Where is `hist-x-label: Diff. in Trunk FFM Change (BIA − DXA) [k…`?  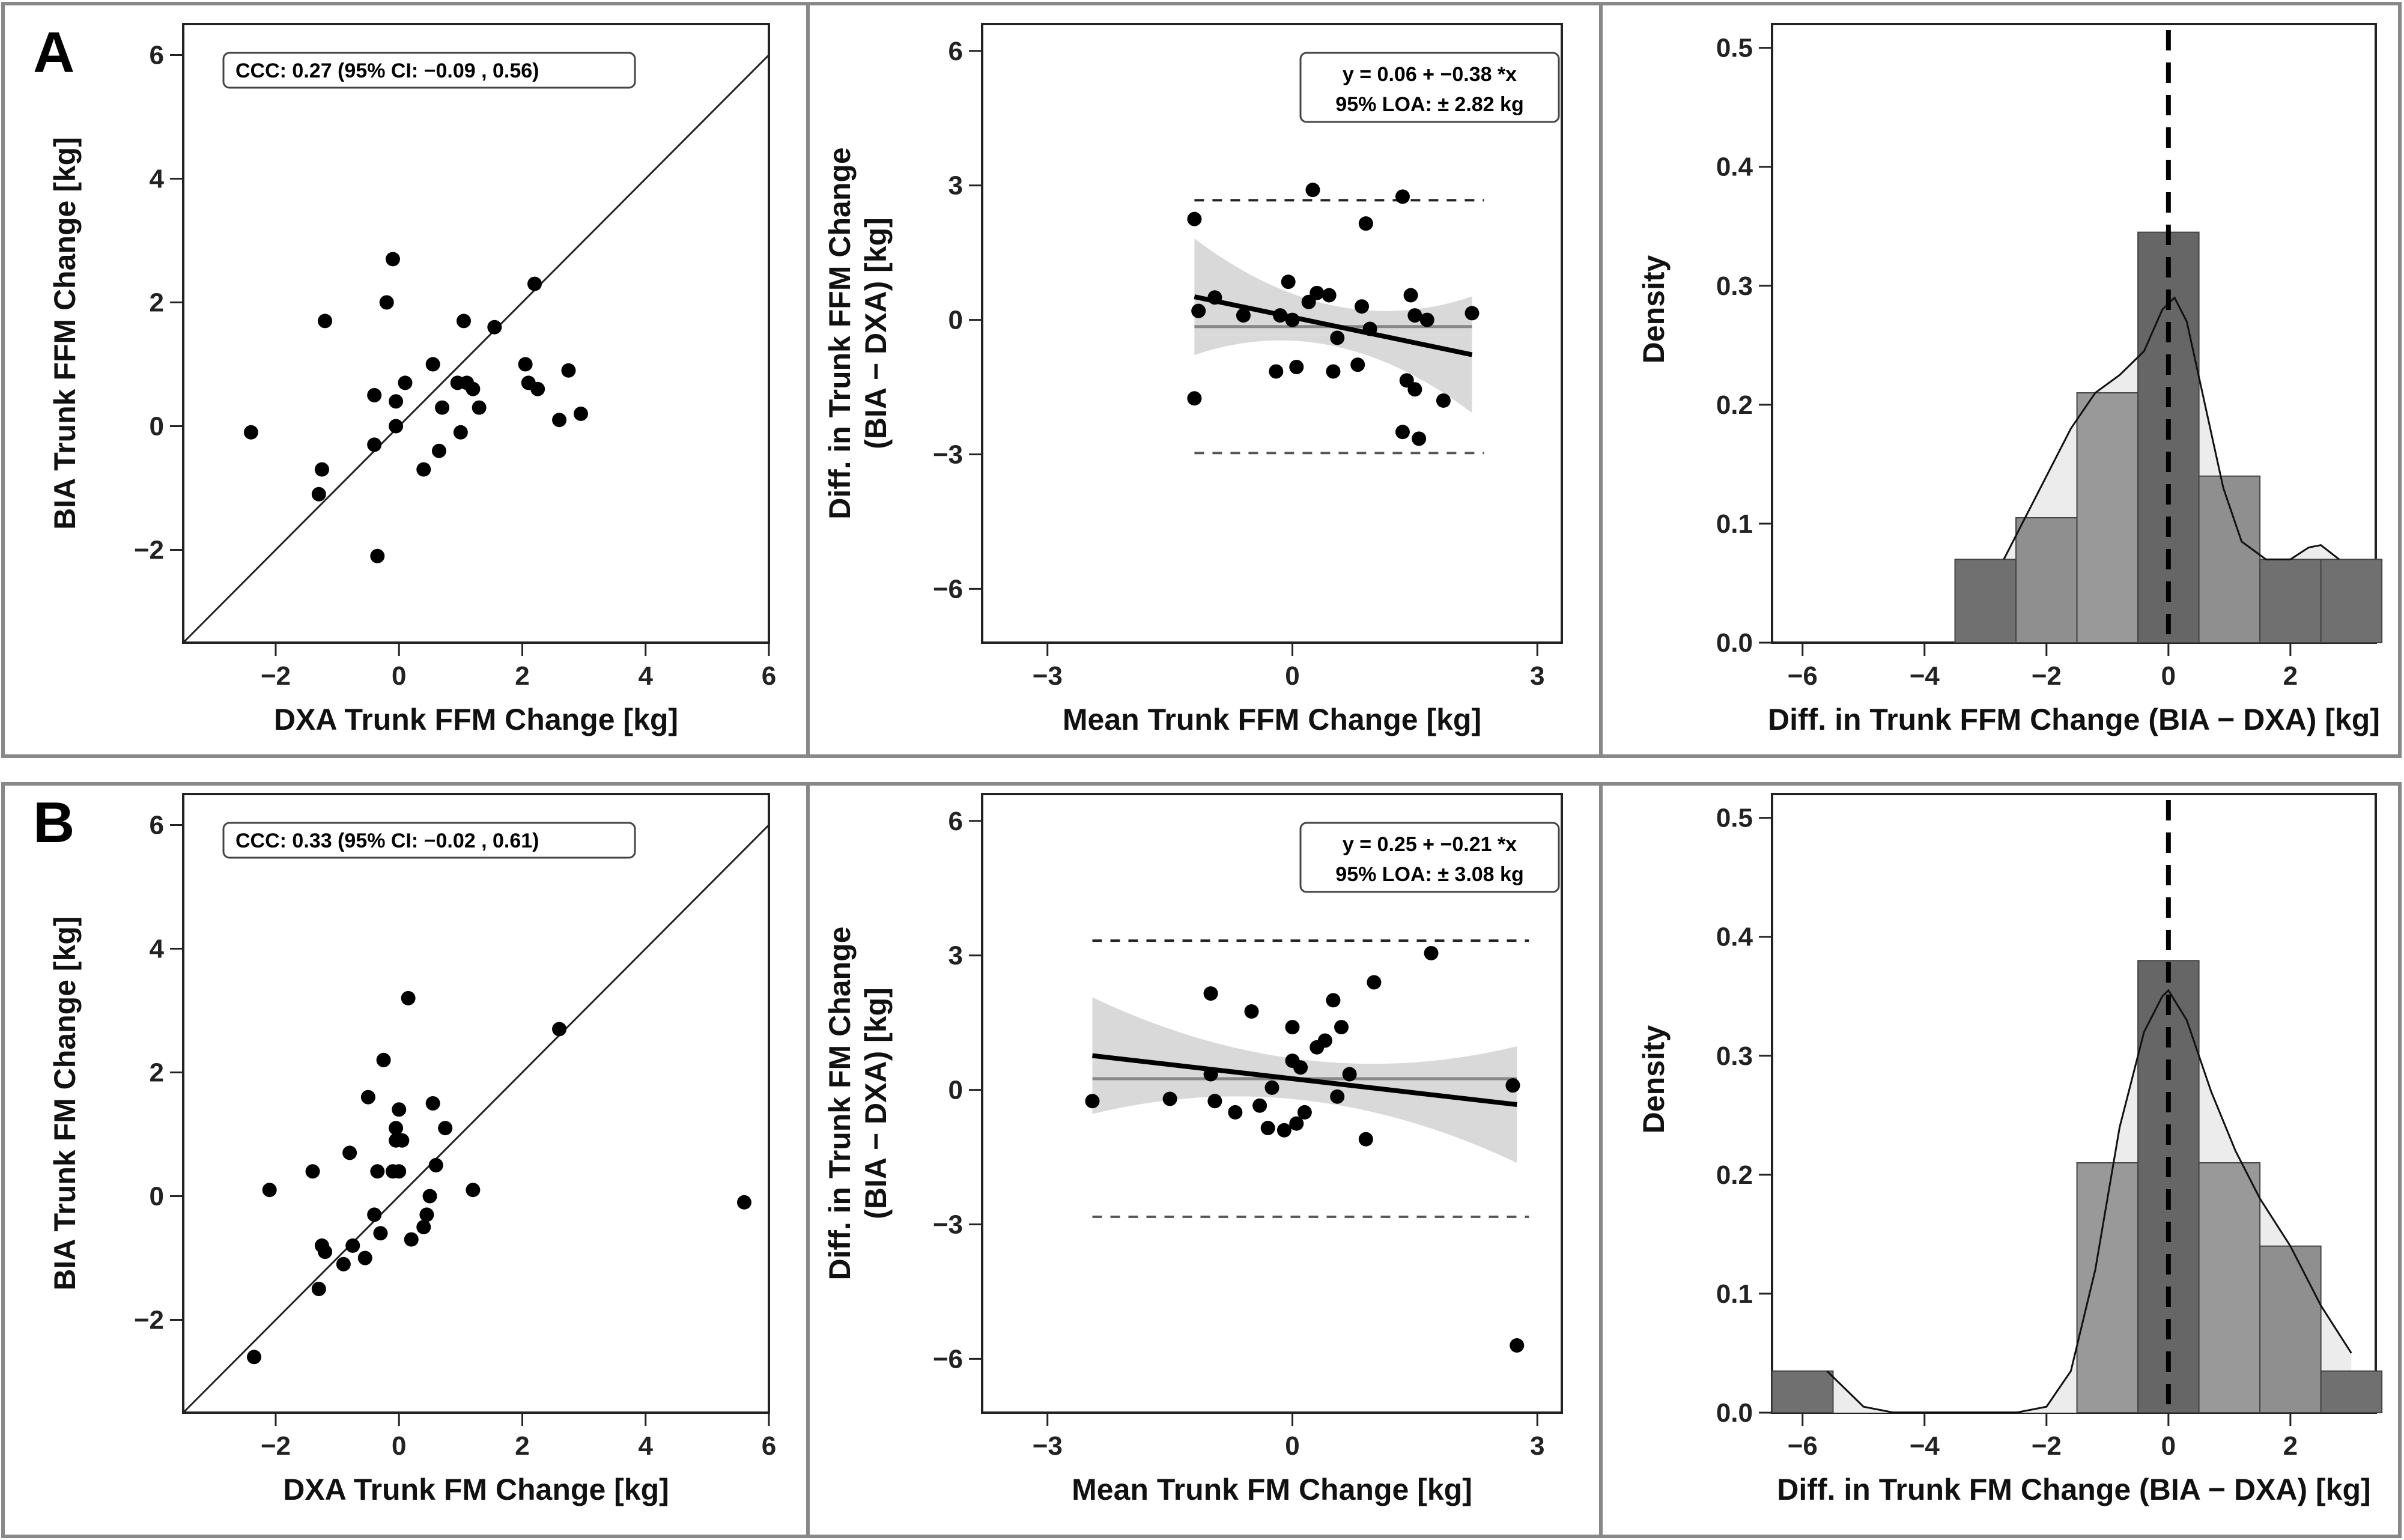
hist-x-label: Diff. in Trunk FFM Change (BIA − DXA) [k… is located at coordinates (2074, 719).